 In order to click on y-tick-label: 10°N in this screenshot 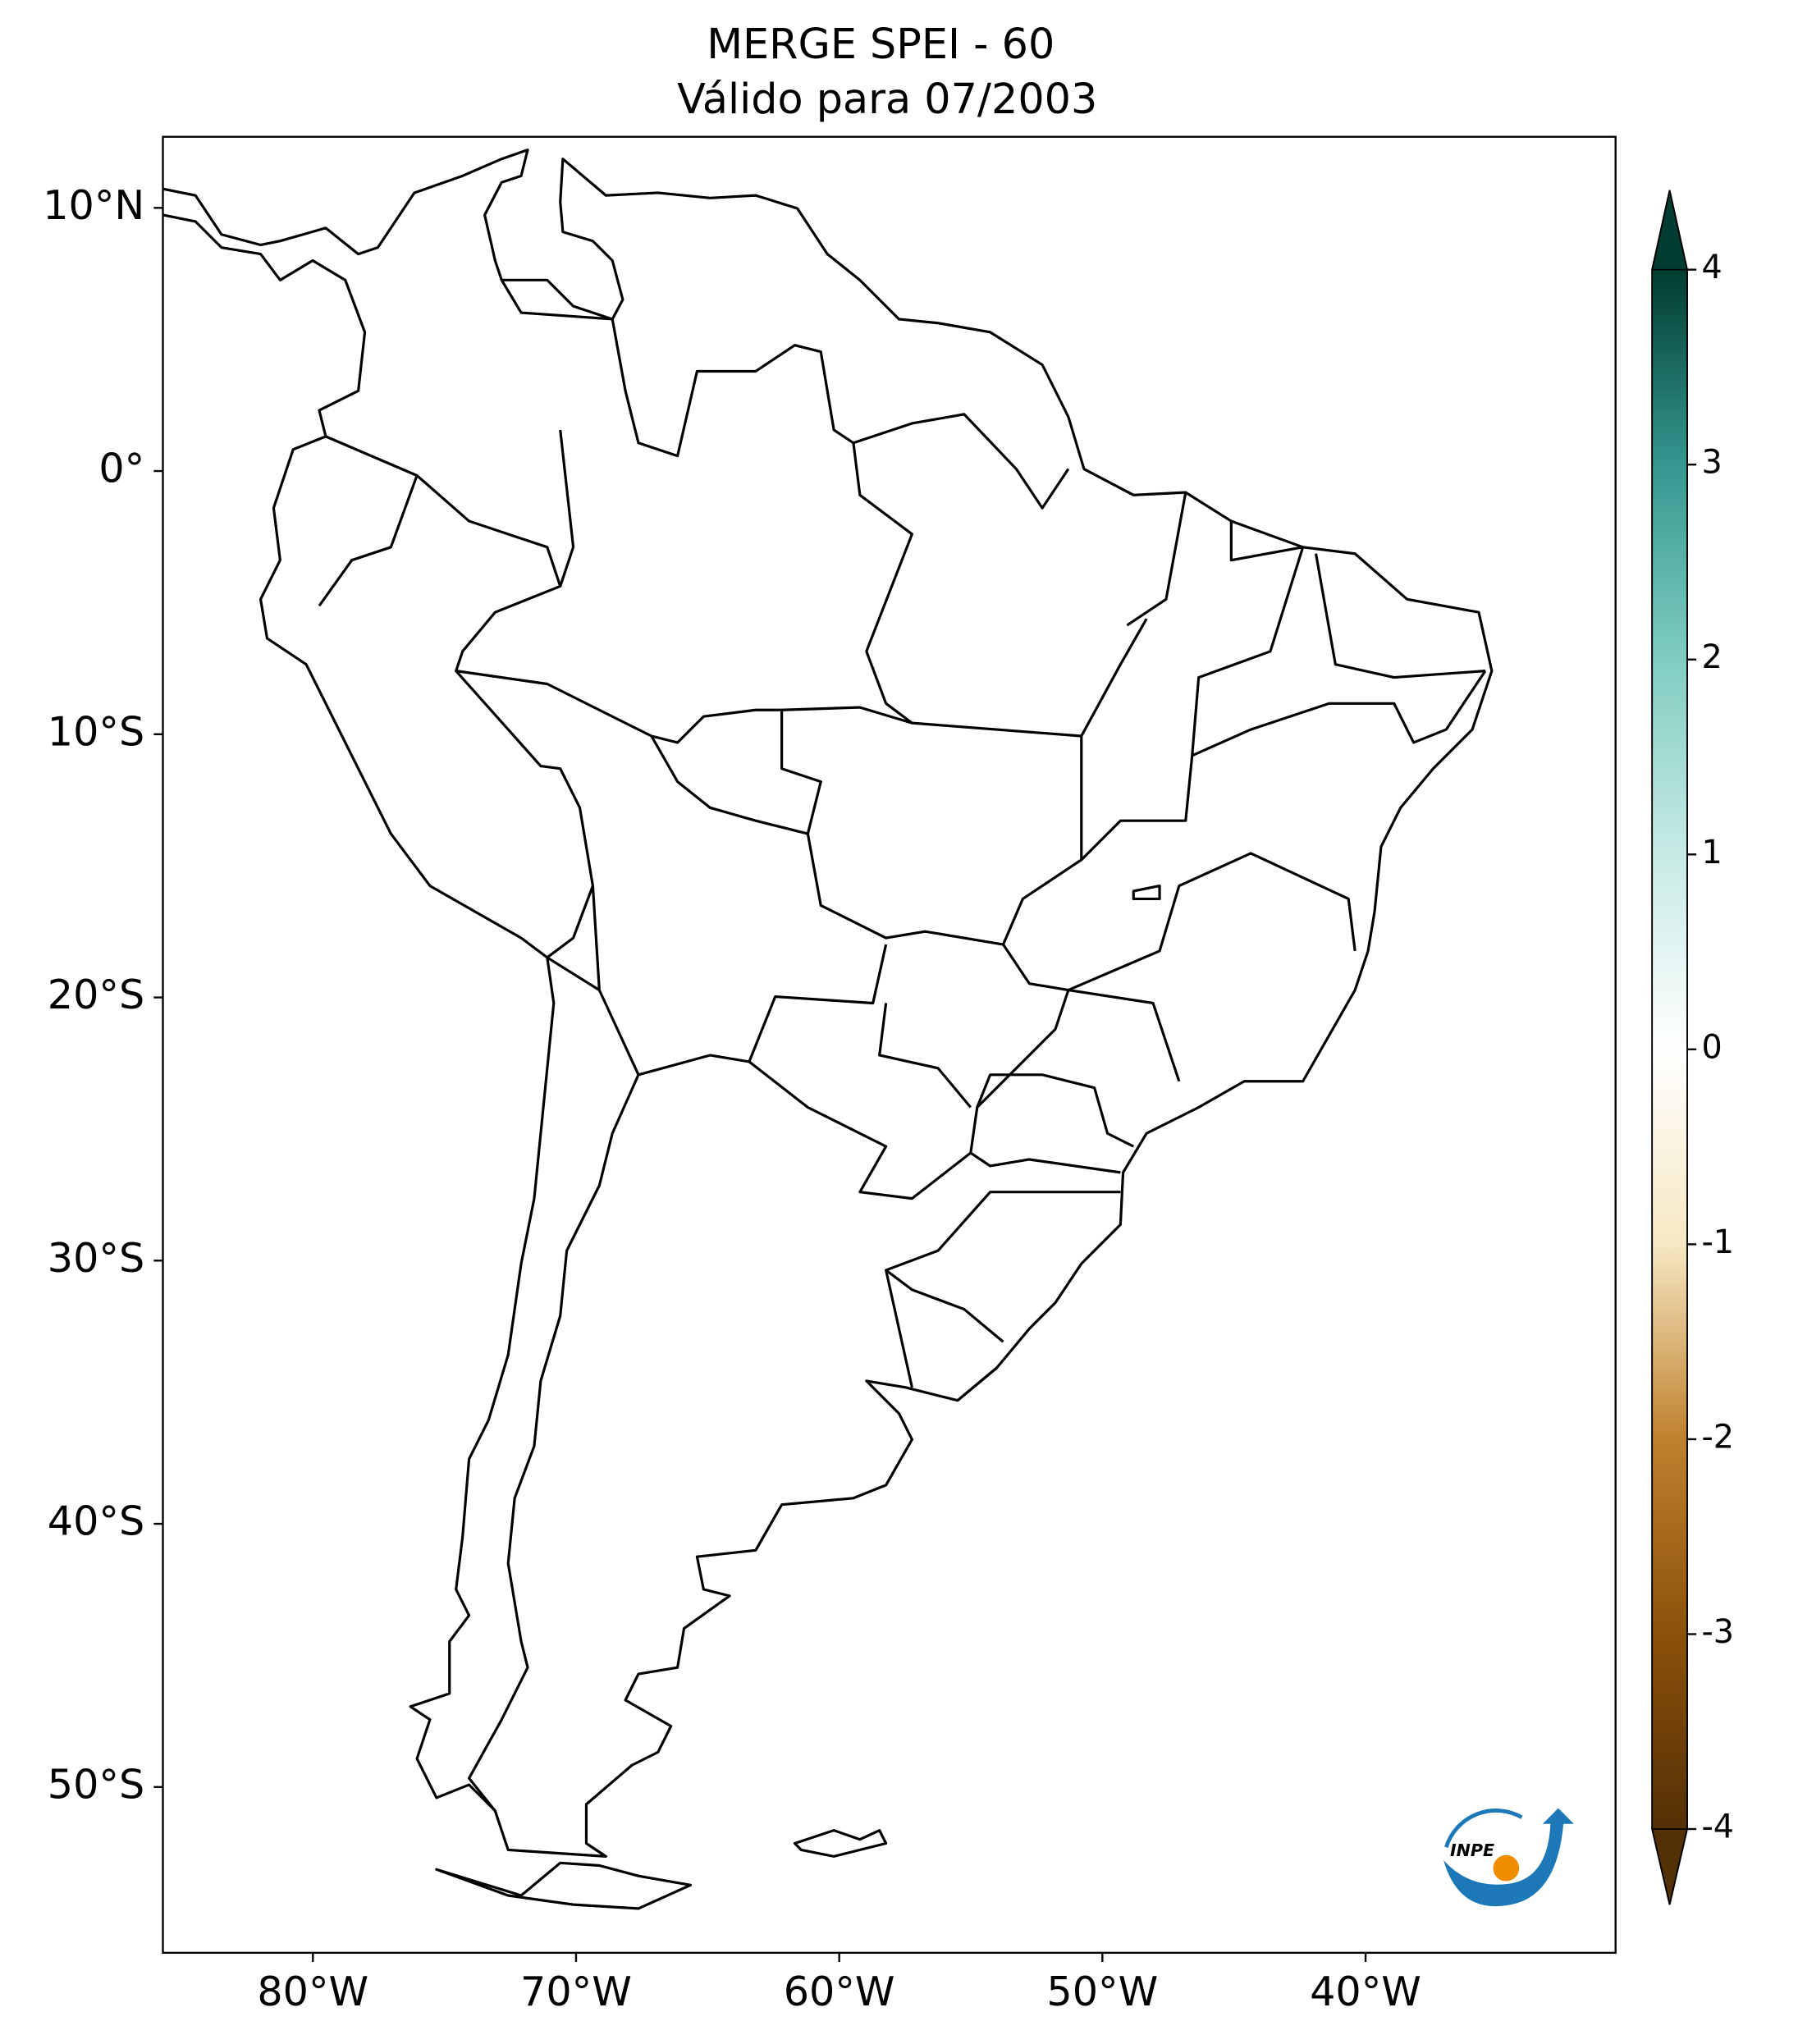, I will do `click(93, 205)`.